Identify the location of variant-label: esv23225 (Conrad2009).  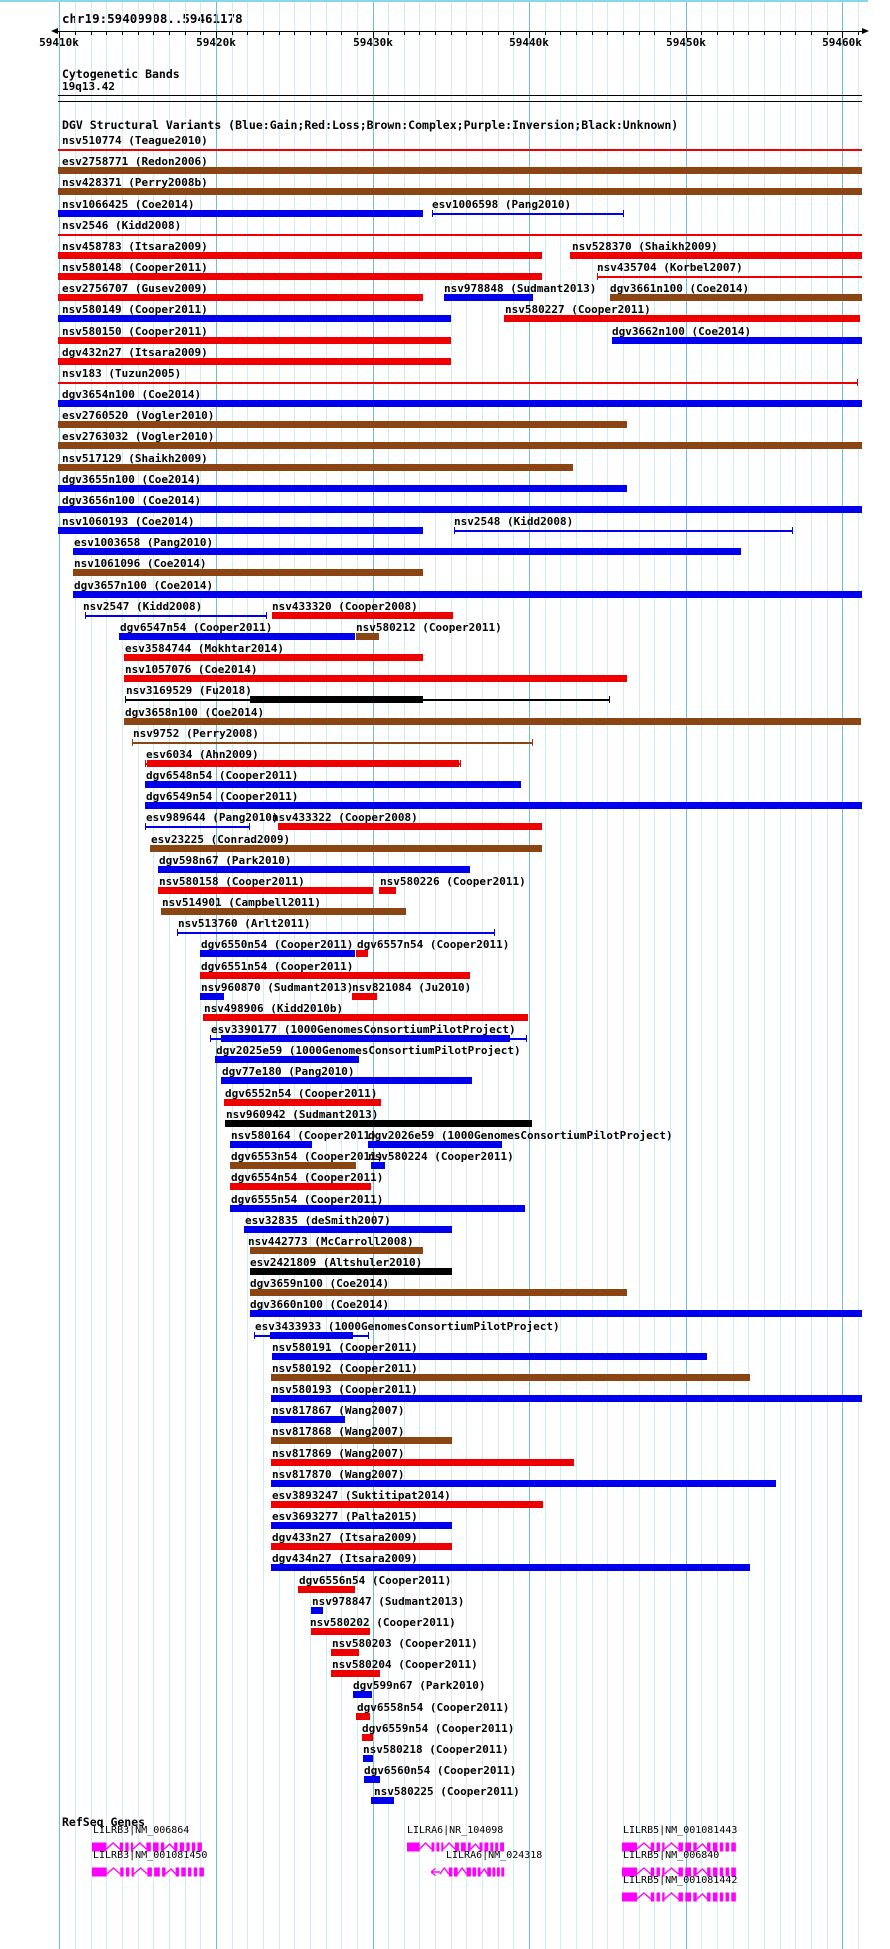
(221, 839).